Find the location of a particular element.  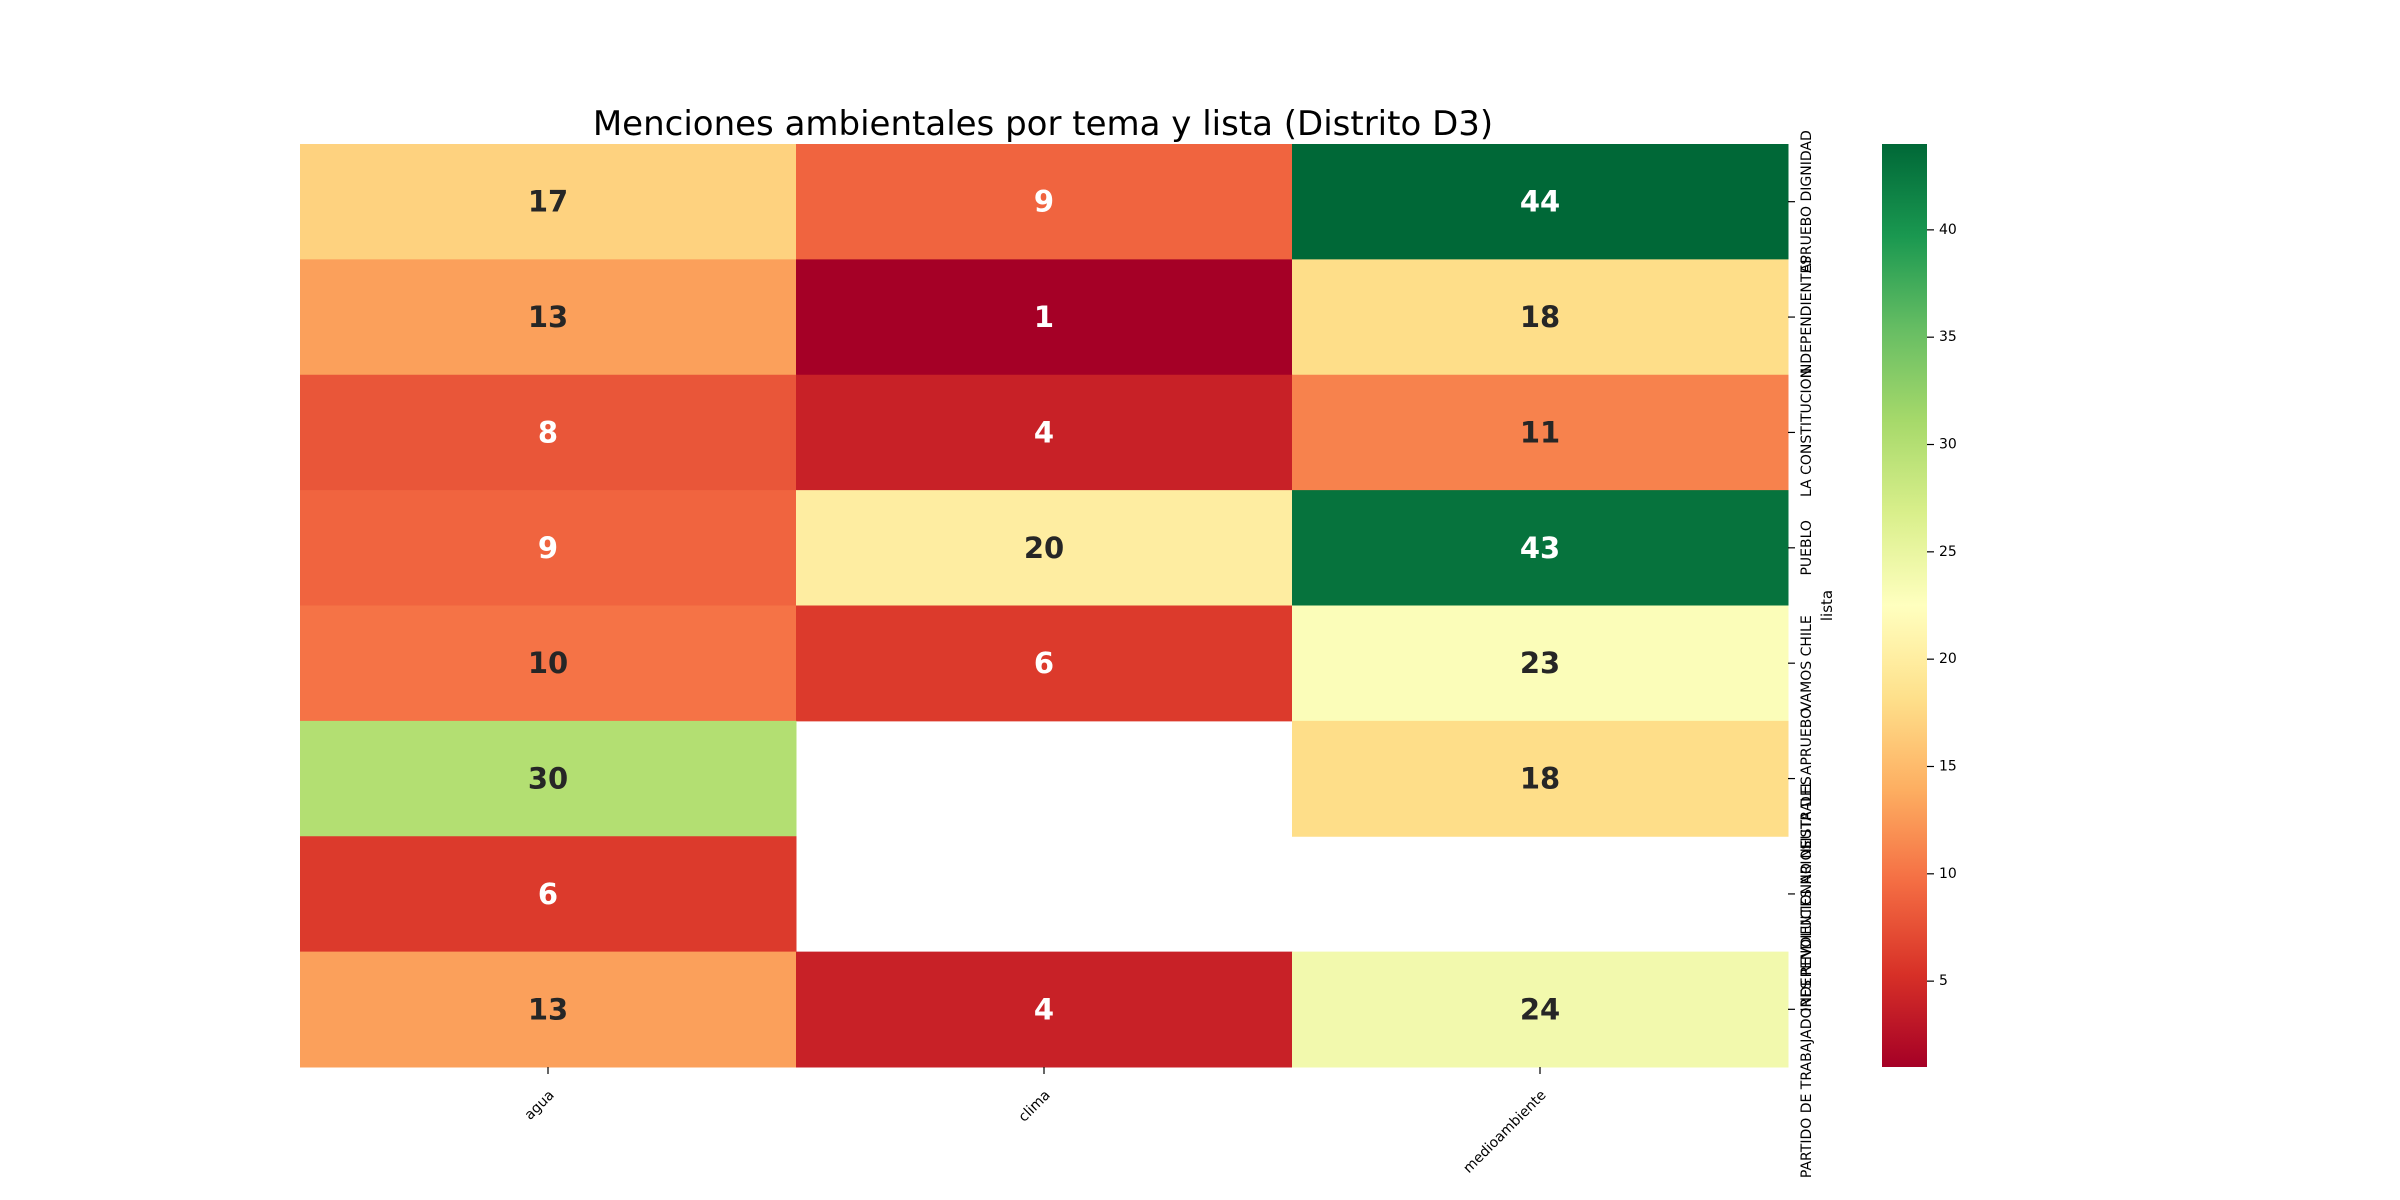

cell-value-label: 1 is located at coordinates (1044, 317).